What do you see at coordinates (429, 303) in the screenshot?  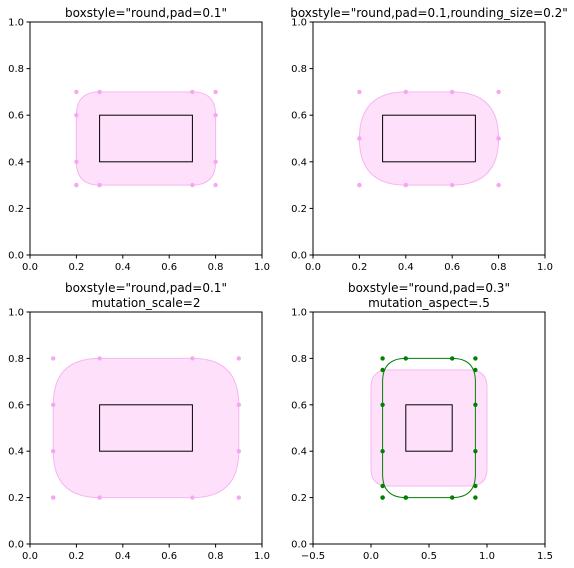 I see `subplot-4-title-line-2: mutation_aspect=.5` at bounding box center [429, 303].